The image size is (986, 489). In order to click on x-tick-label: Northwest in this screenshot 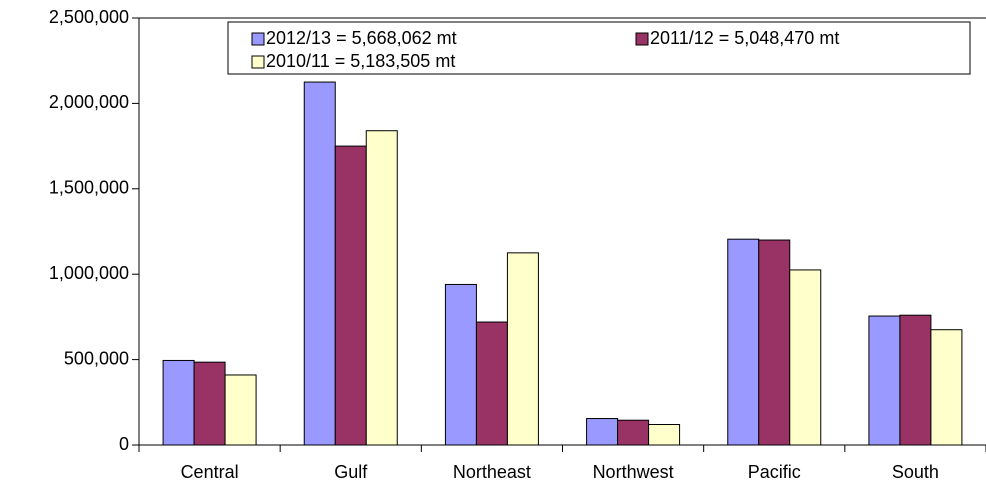, I will do `click(633, 472)`.